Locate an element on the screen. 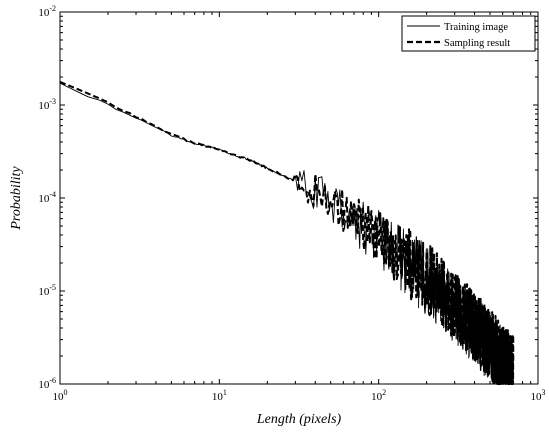 The height and width of the screenshot is (432, 549). y-tick-label: 10⁻³ is located at coordinates (47, 104).